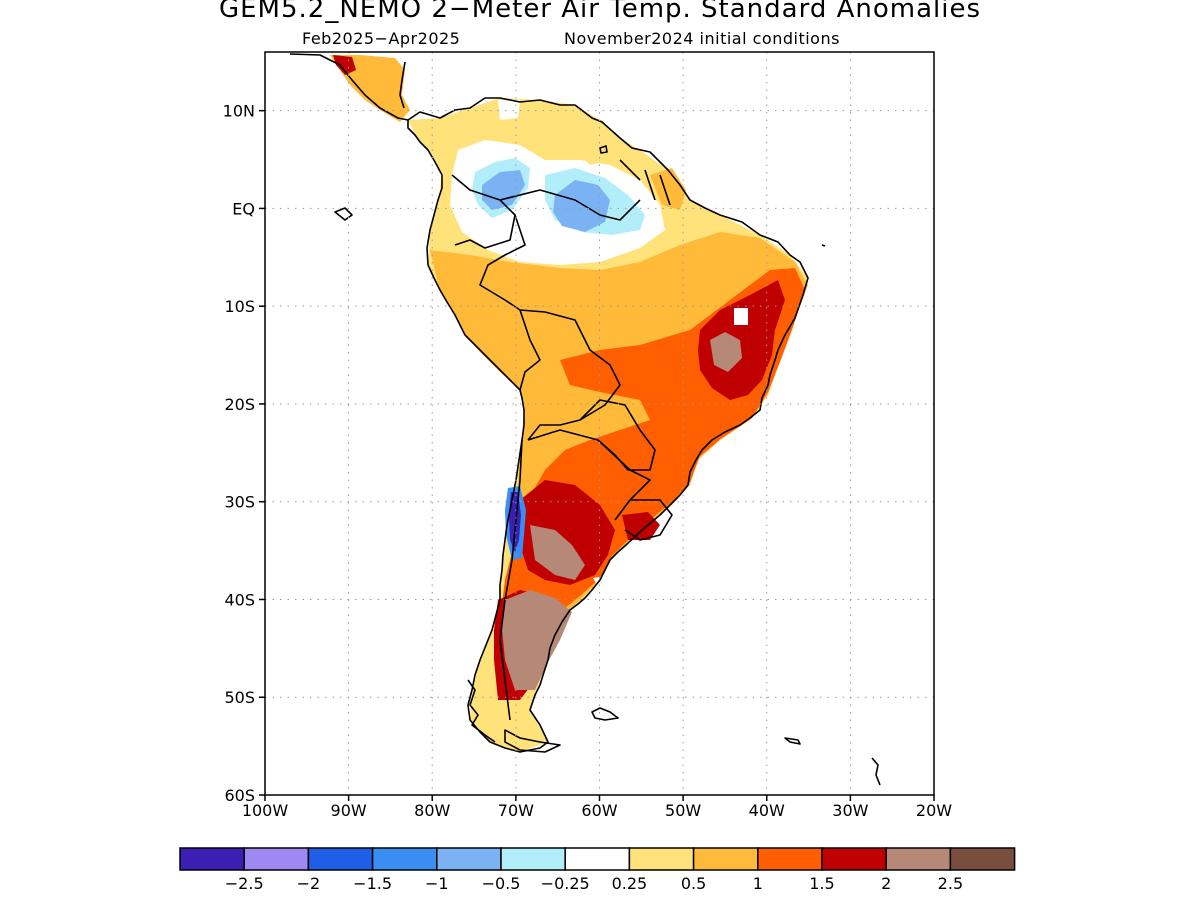 This screenshot has height=900, width=1200. Describe the element at coordinates (645, 182) in the screenshot. I see `border-guianas` at that location.